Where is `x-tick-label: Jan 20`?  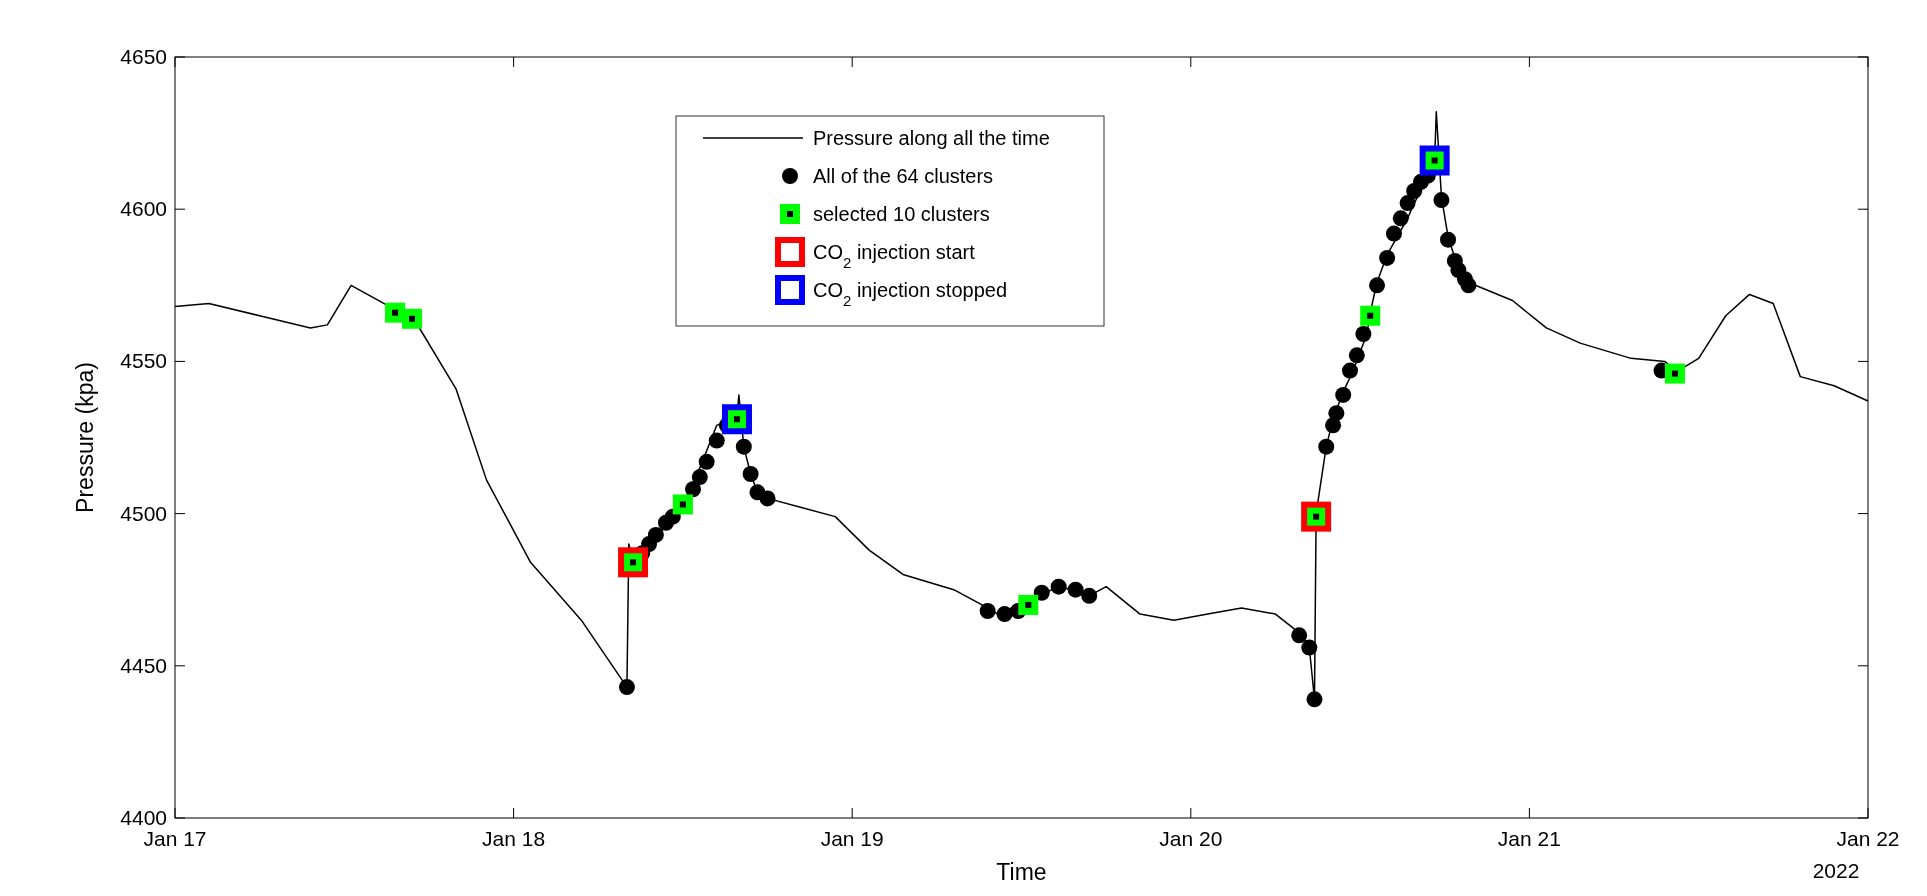 x-tick-label: Jan 20 is located at coordinates (1191, 838).